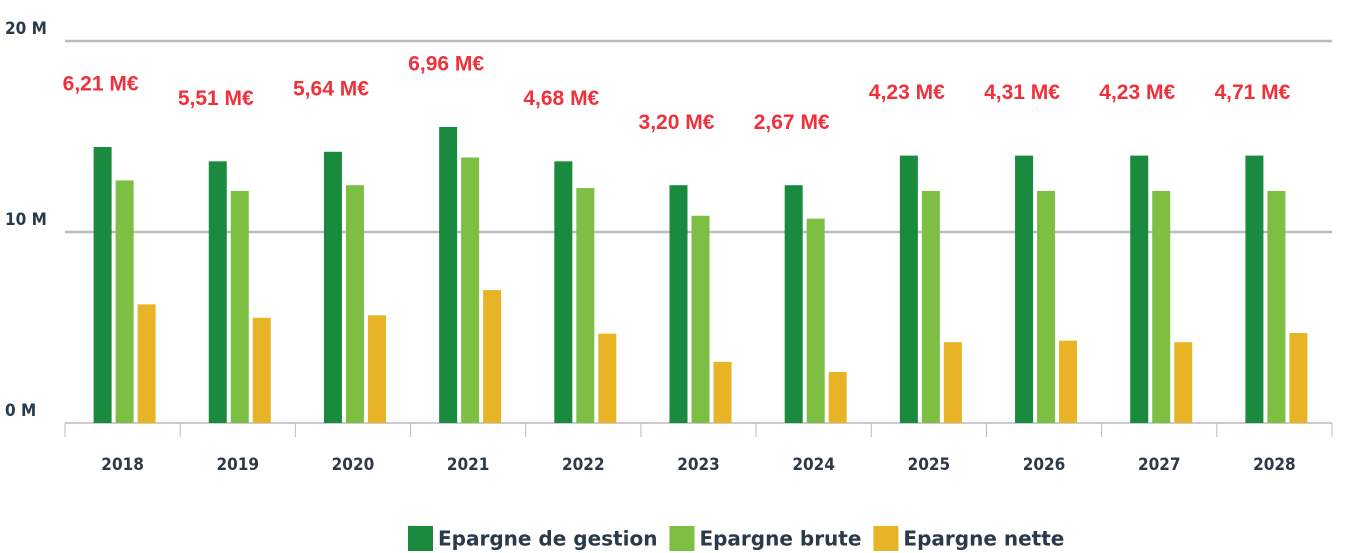  Describe the element at coordinates (677, 122) in the screenshot. I see `value-label: 3,20 M€` at that location.